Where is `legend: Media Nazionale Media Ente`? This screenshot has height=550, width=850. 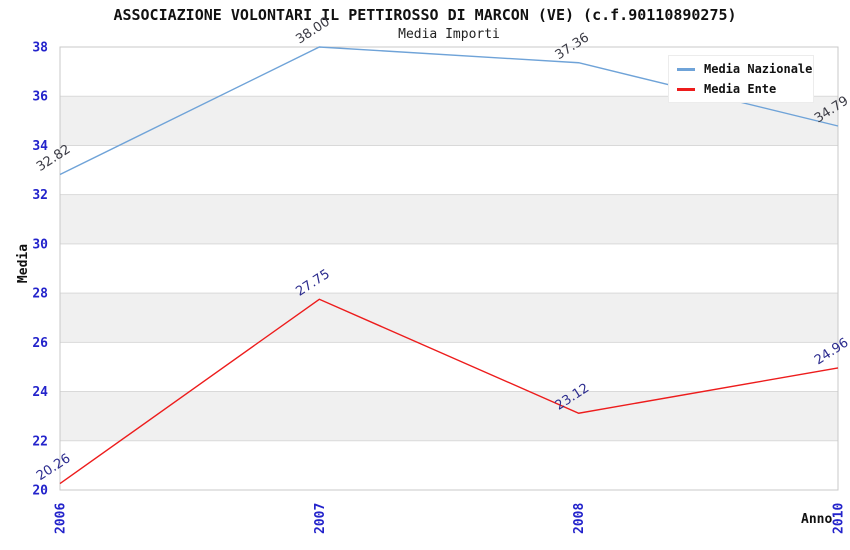
legend: Media Nazionale Media Ente is located at coordinates (741, 79).